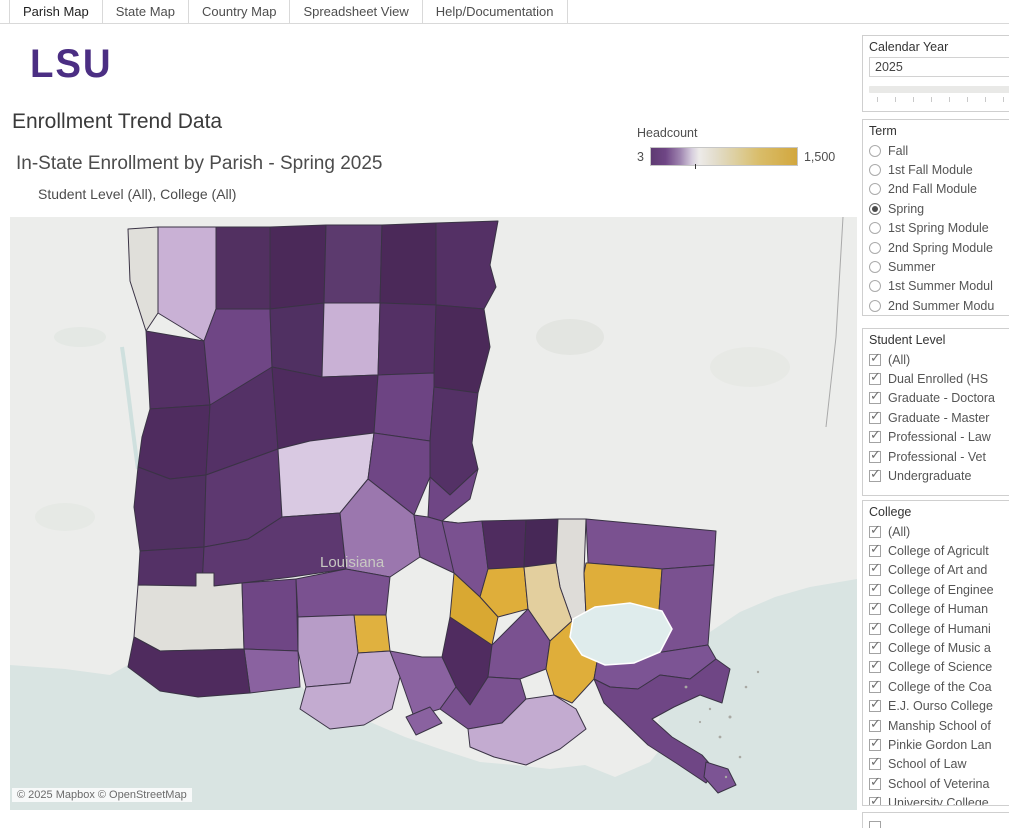 This screenshot has width=1009, height=828. Describe the element at coordinates (939, 208) in the screenshot. I see `term-option-spring: Spring` at that location.